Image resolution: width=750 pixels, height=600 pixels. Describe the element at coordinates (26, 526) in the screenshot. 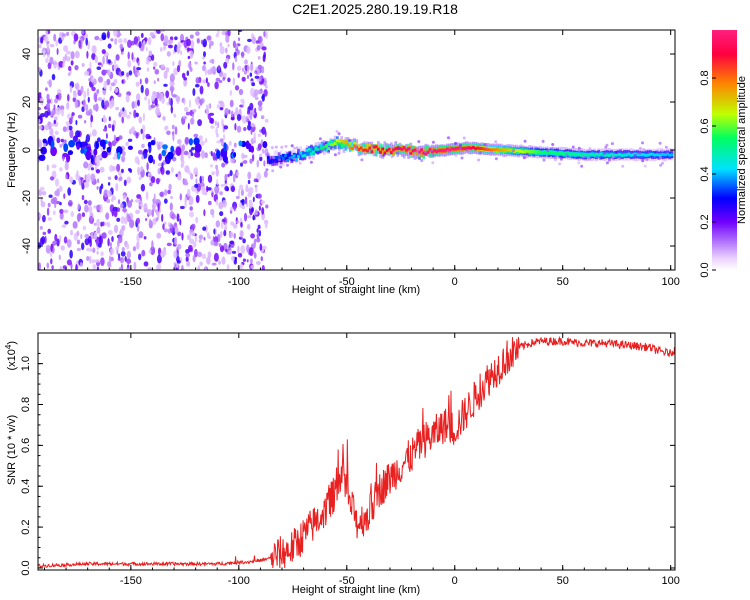

I see `y-tick-label: 0.2` at that location.